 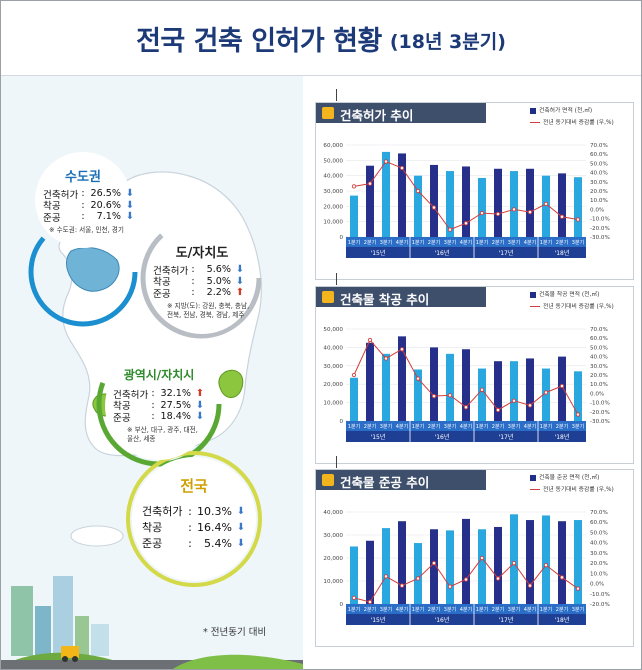 I want to click on year-label: '15년, so click(x=378, y=437).